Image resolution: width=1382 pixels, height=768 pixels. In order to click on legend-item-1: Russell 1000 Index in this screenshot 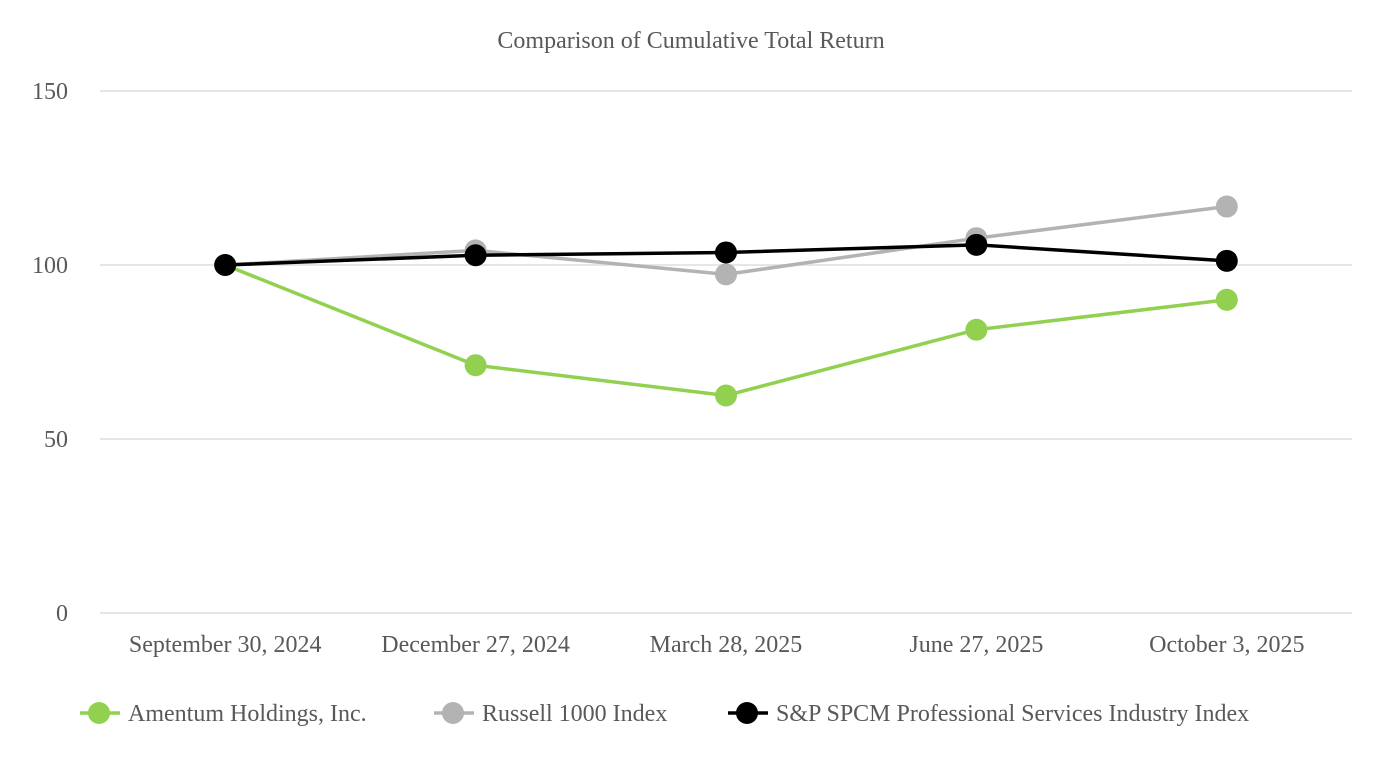, I will do `click(550, 714)`.